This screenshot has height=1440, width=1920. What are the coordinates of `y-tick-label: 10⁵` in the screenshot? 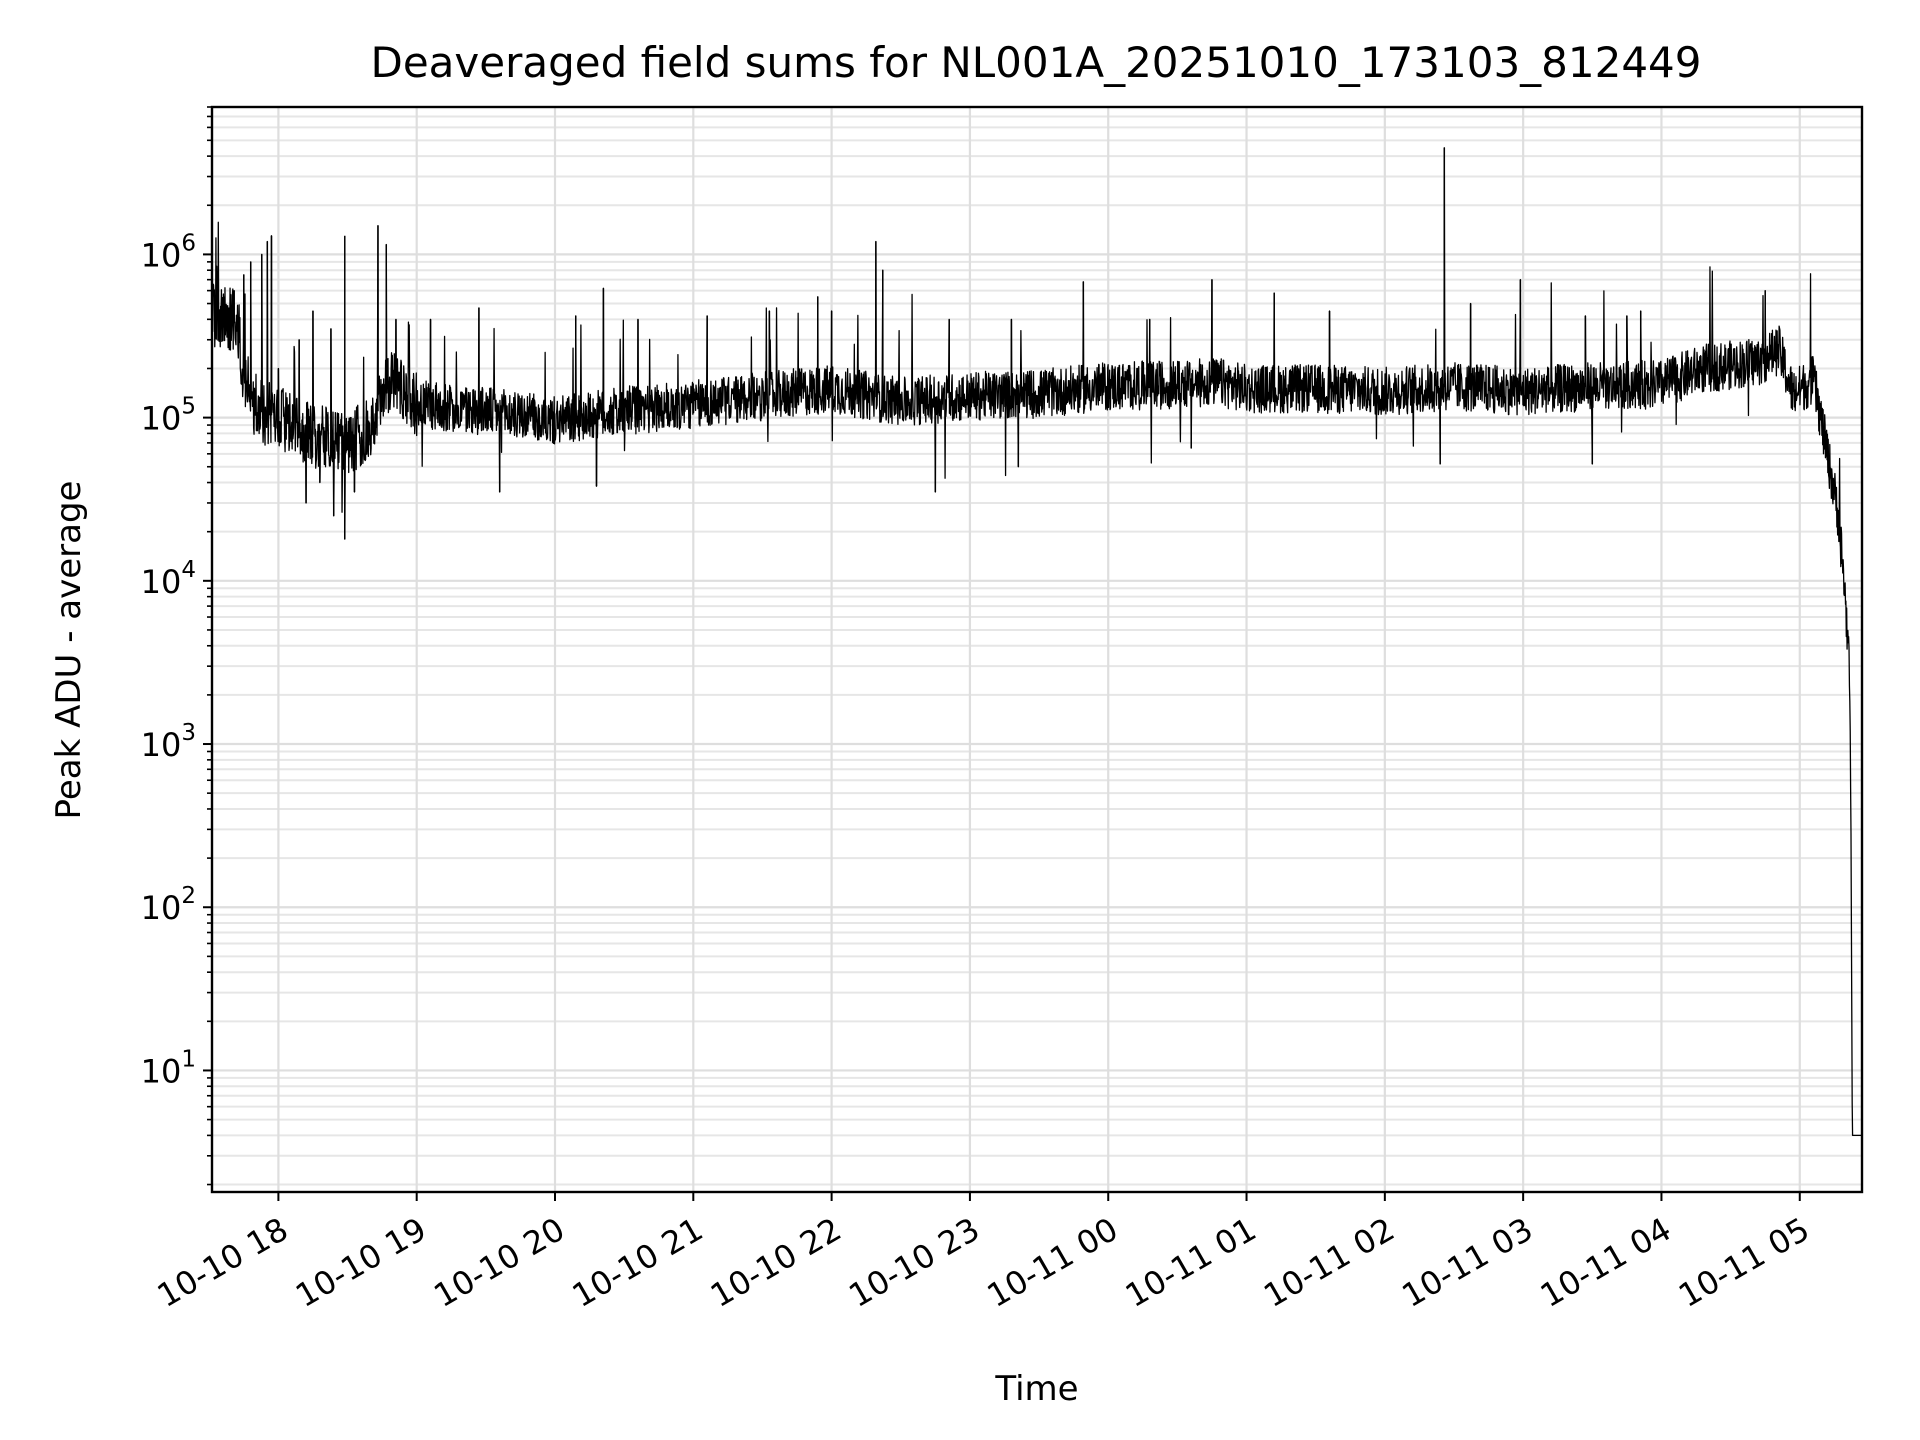 It's located at (168, 416).